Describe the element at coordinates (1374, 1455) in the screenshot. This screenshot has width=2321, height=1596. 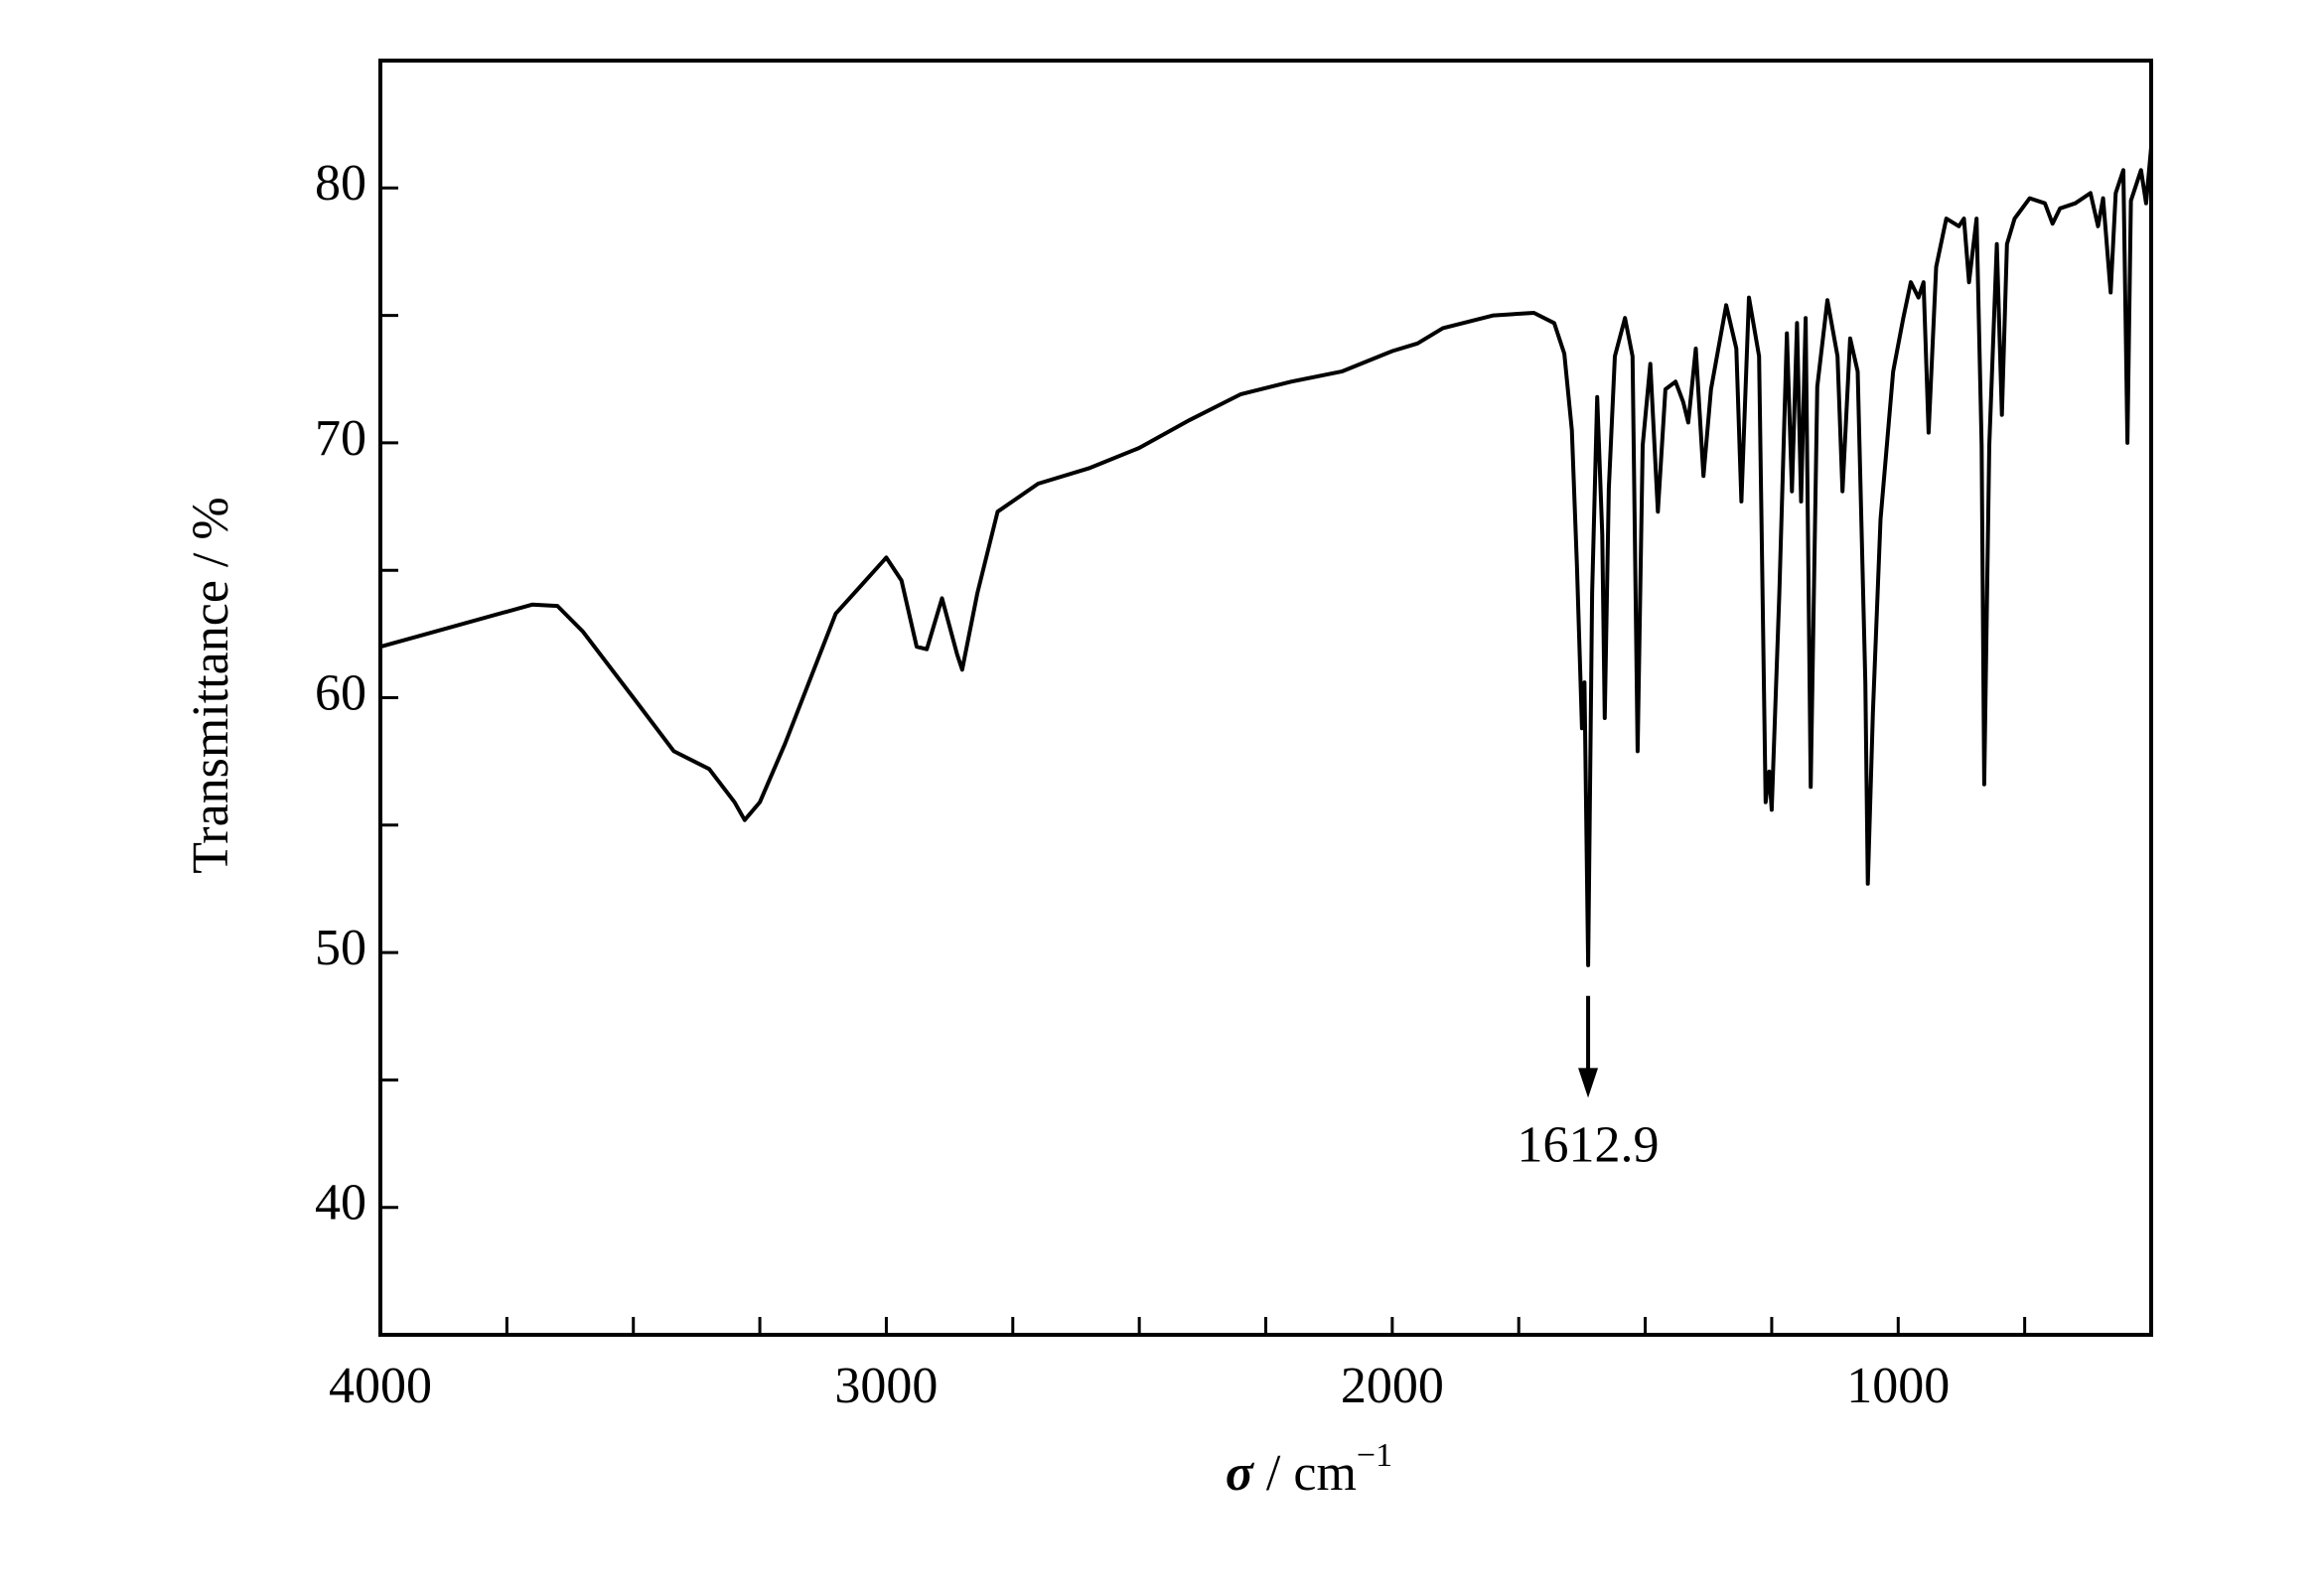
I see `x-axis-exponent: −1` at that location.